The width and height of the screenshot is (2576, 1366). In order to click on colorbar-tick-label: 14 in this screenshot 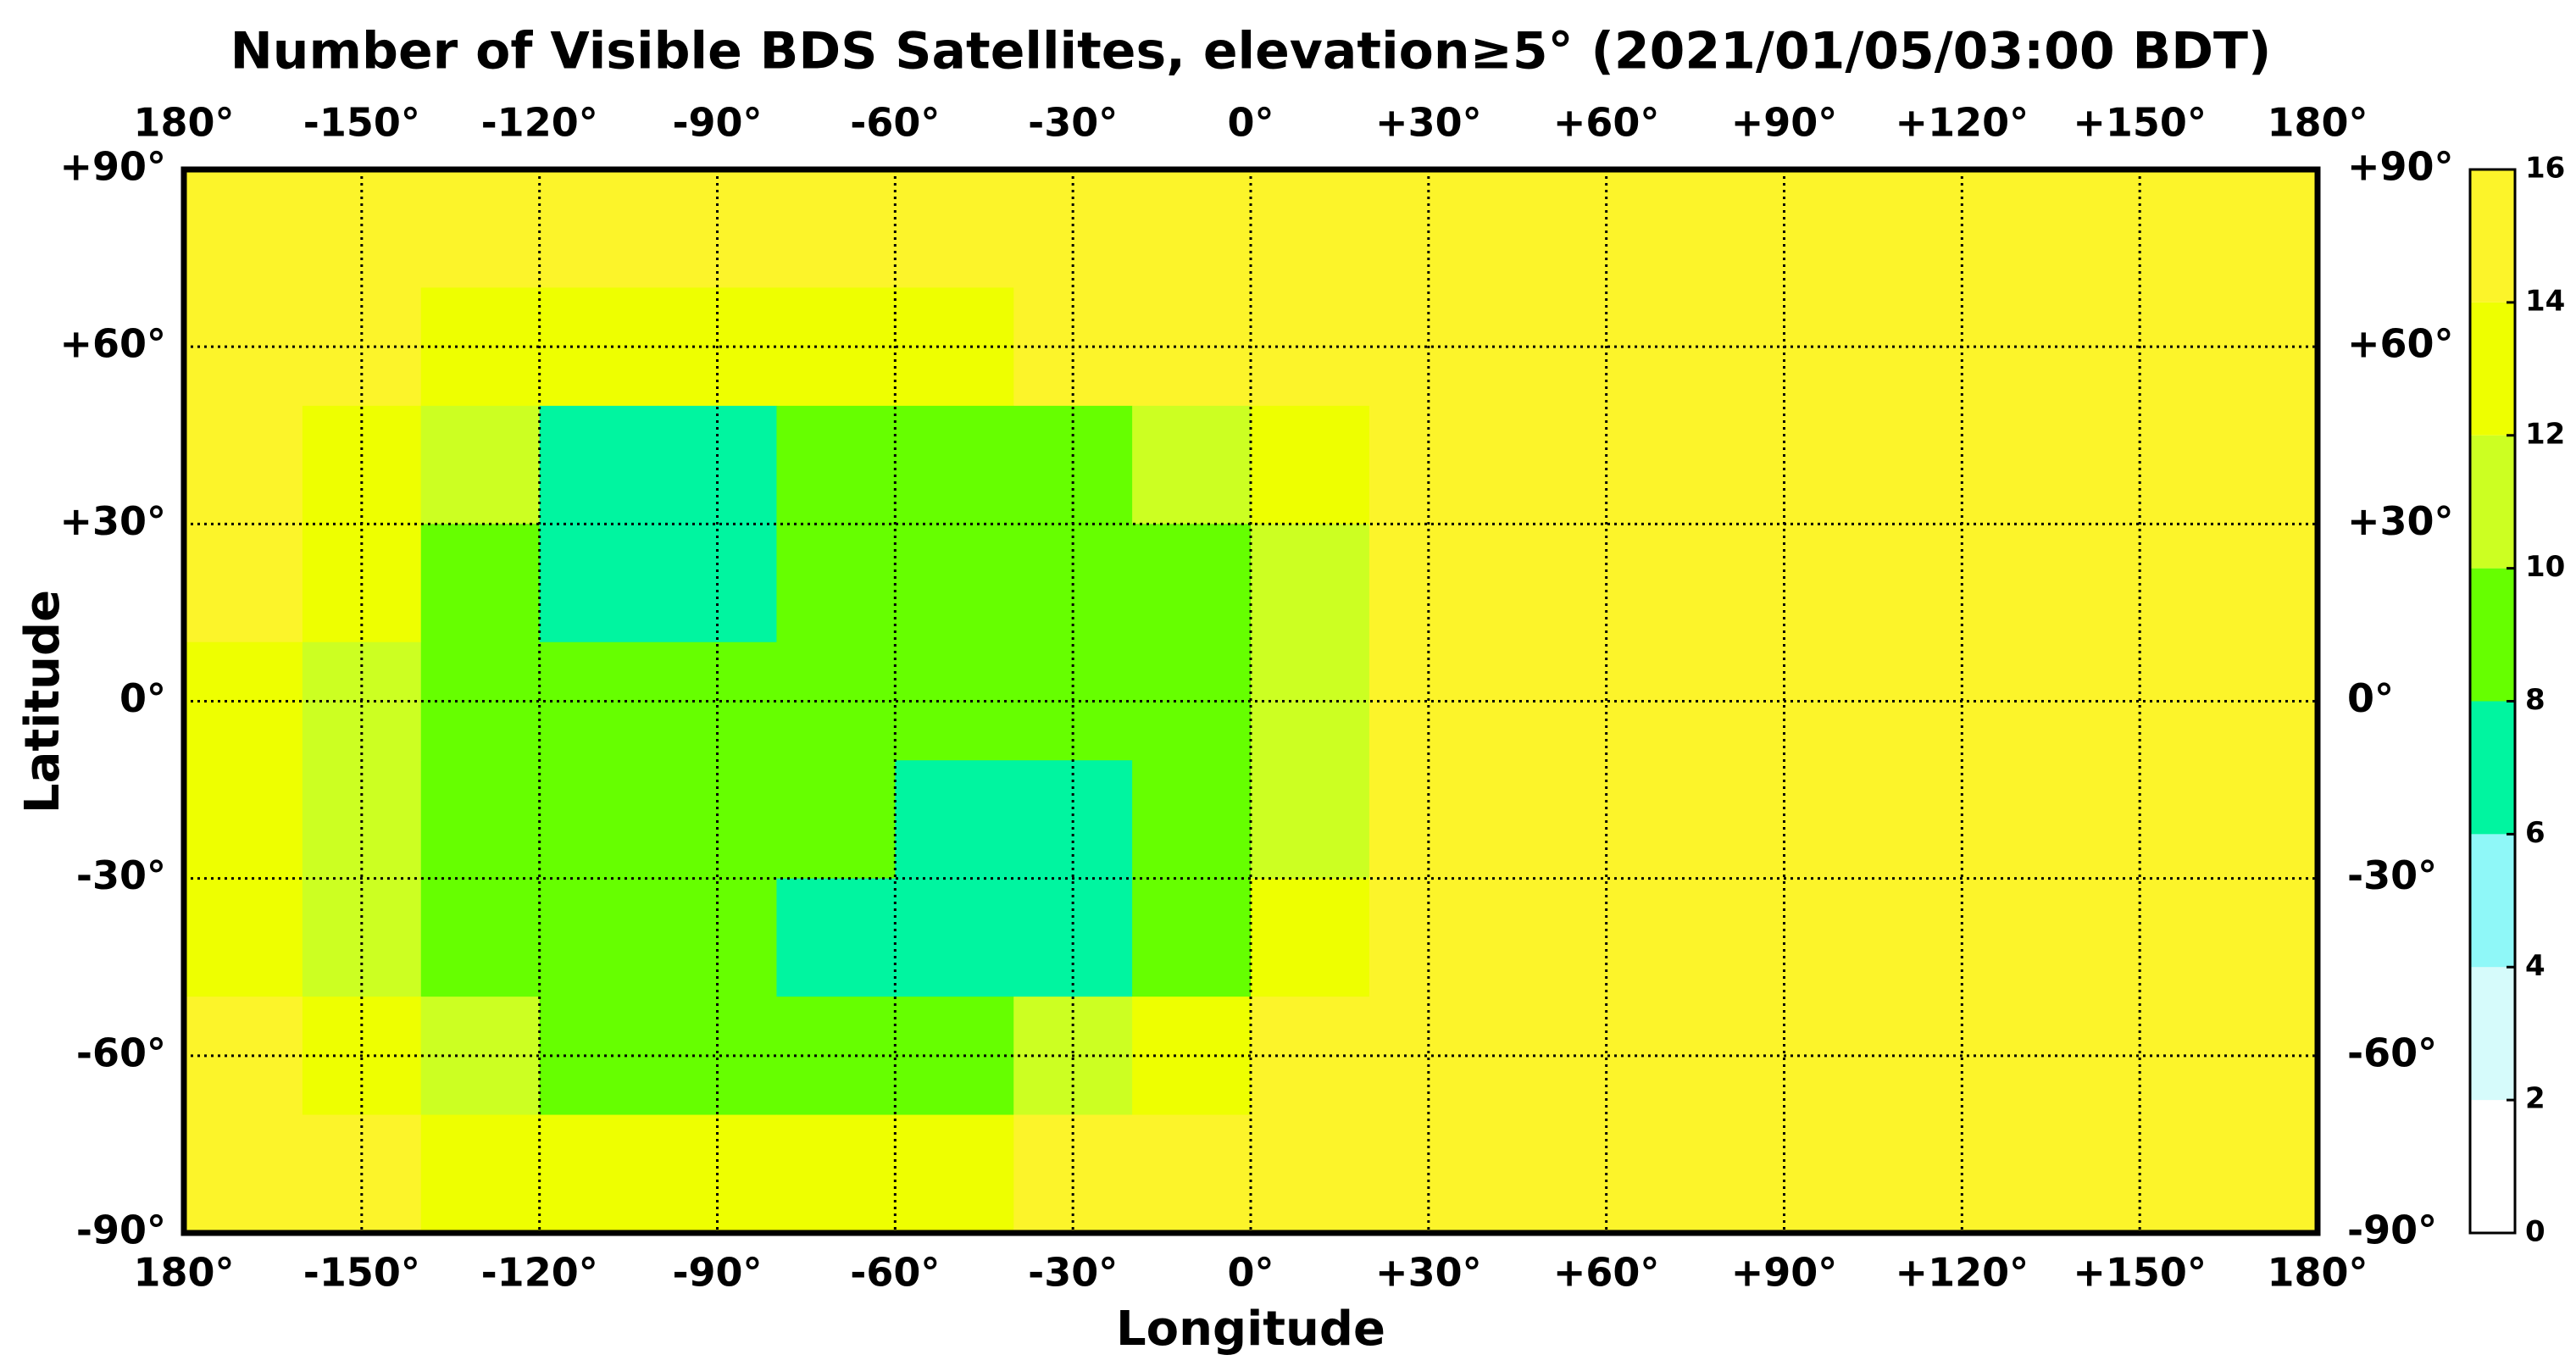, I will do `click(2545, 301)`.